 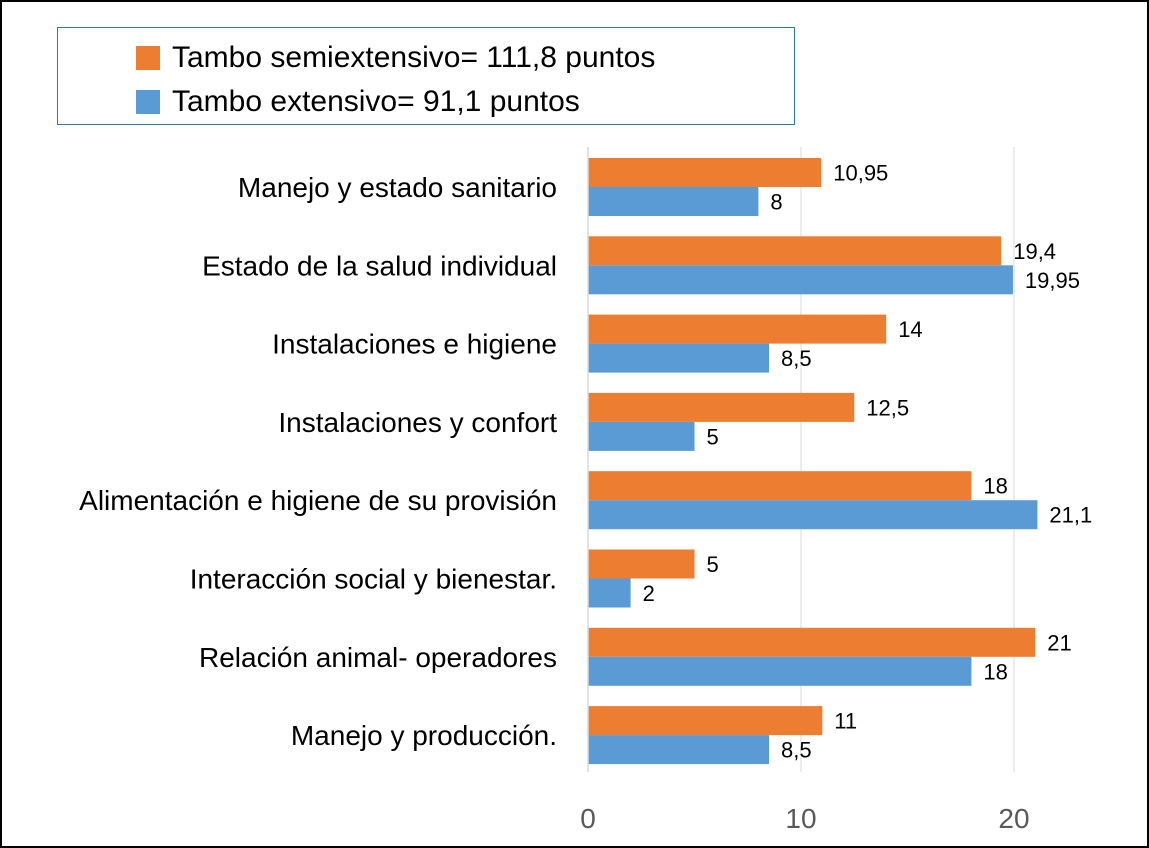 I want to click on value-label-extensivo-6: 18, so click(x=995, y=671).